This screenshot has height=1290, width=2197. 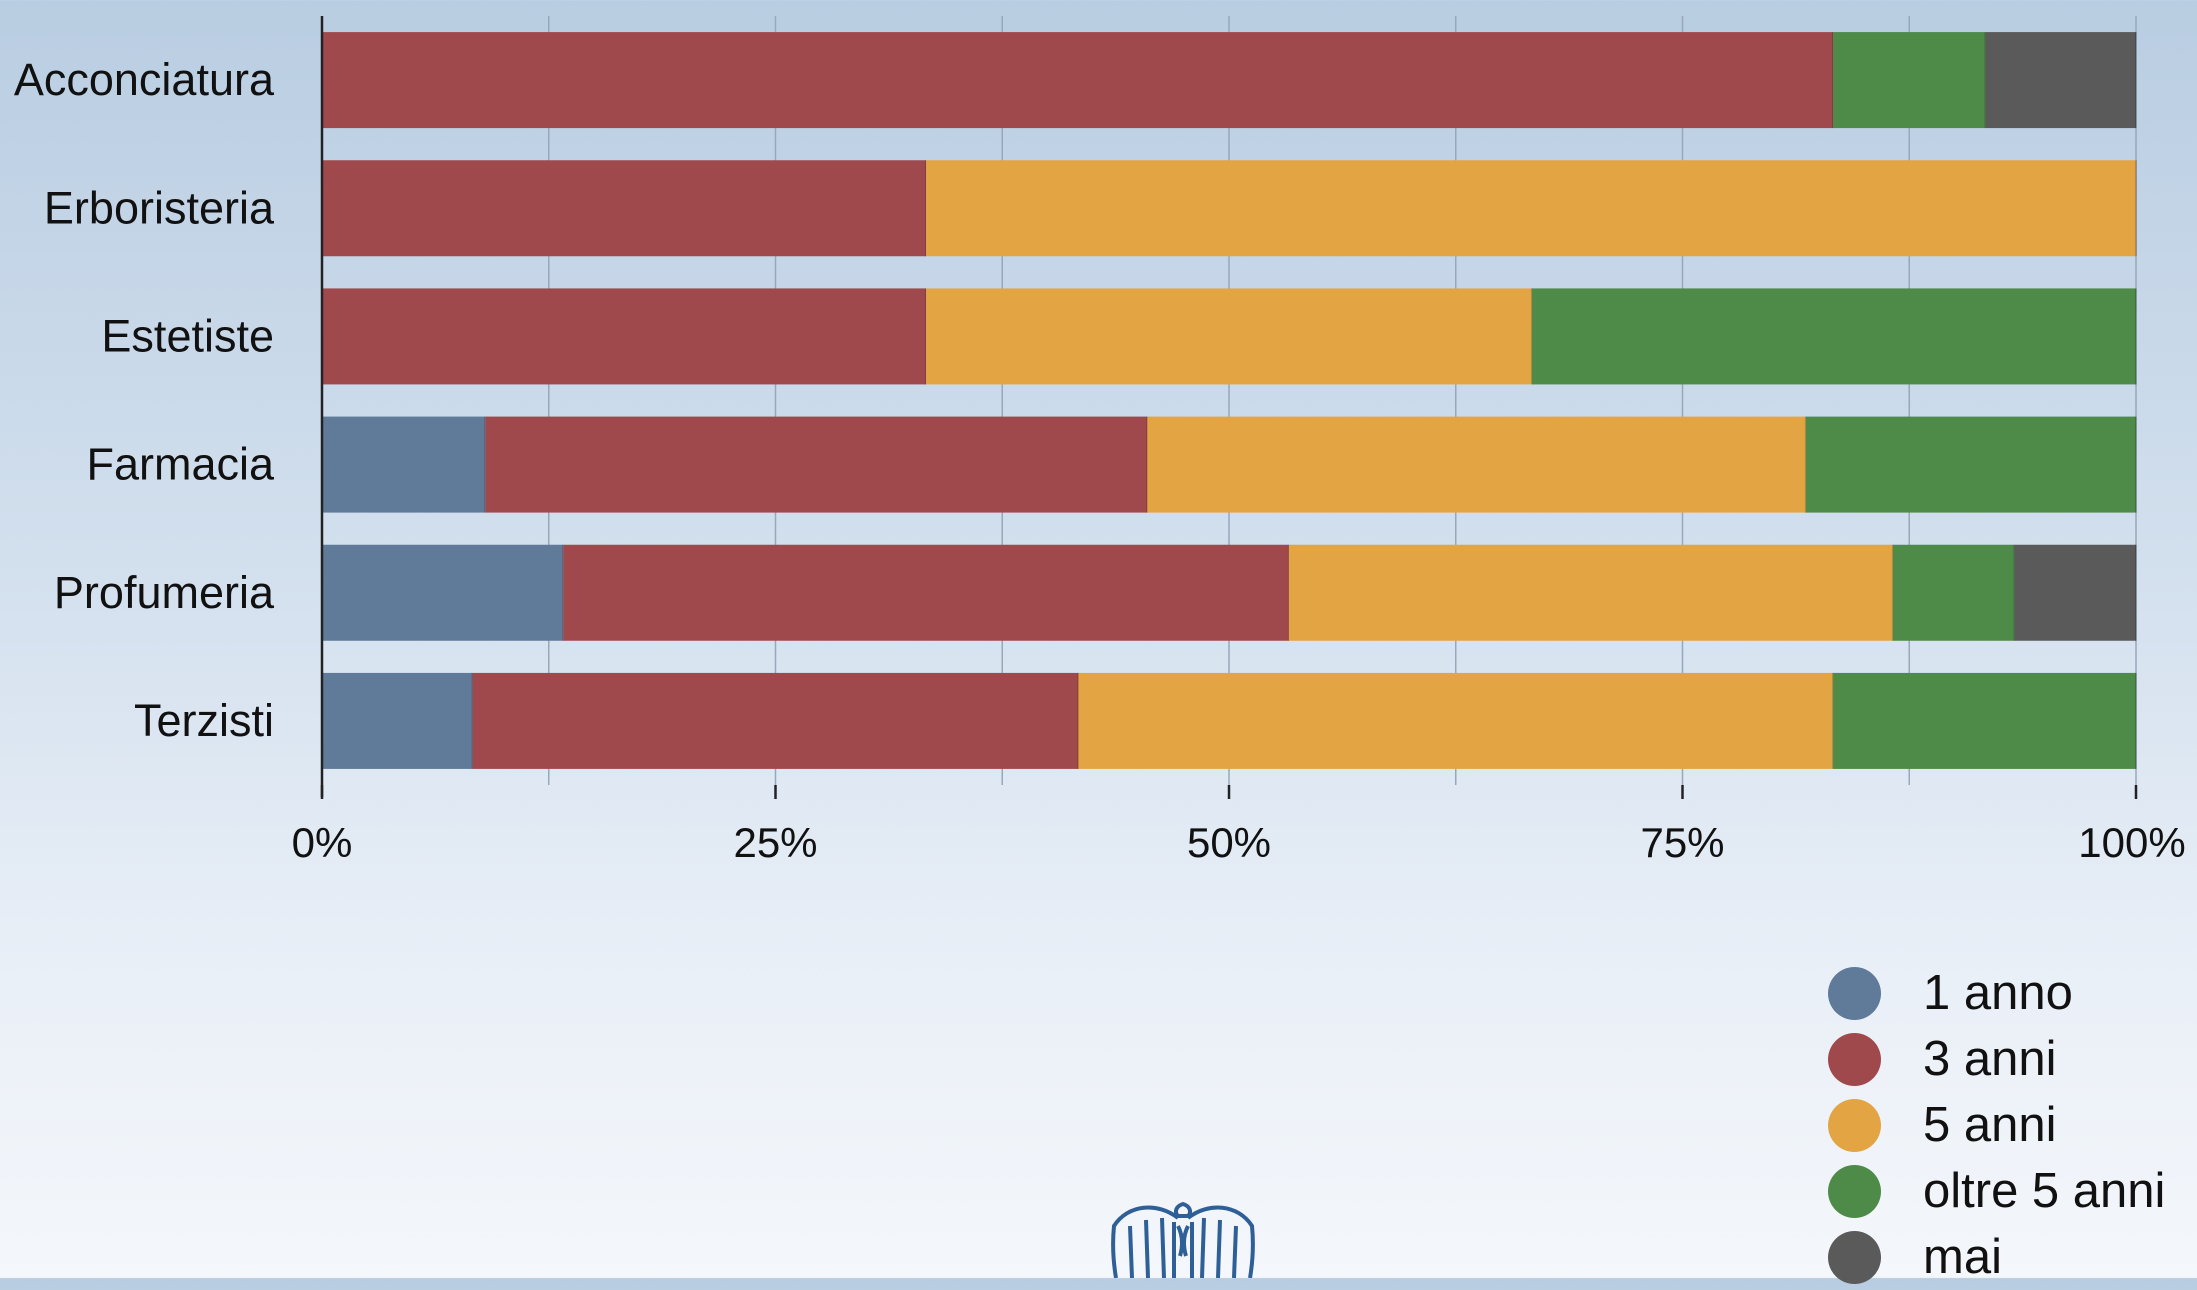 What do you see at coordinates (1183, 1237) in the screenshot?
I see `eagle-logo-icon` at bounding box center [1183, 1237].